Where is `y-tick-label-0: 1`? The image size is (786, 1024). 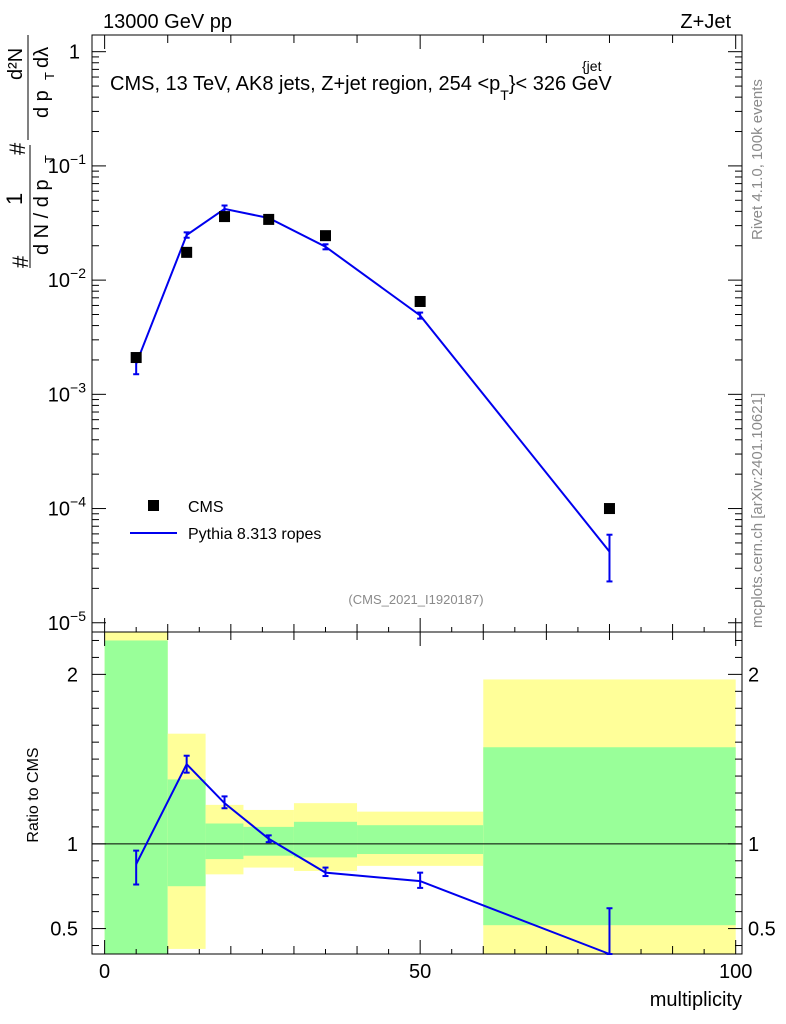
y-tick-label-0: 1 is located at coordinates (74, 53).